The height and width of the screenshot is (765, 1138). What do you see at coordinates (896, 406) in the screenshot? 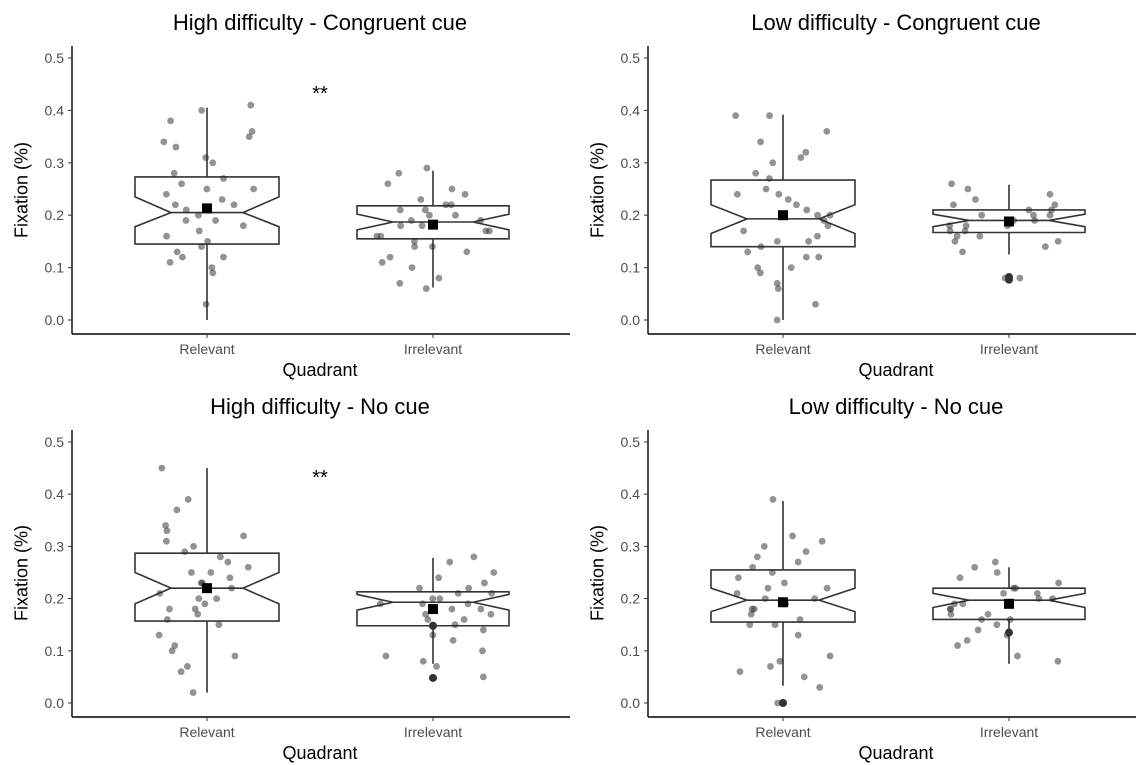
I see `panel-title: Low difficulty - No cue` at bounding box center [896, 406].